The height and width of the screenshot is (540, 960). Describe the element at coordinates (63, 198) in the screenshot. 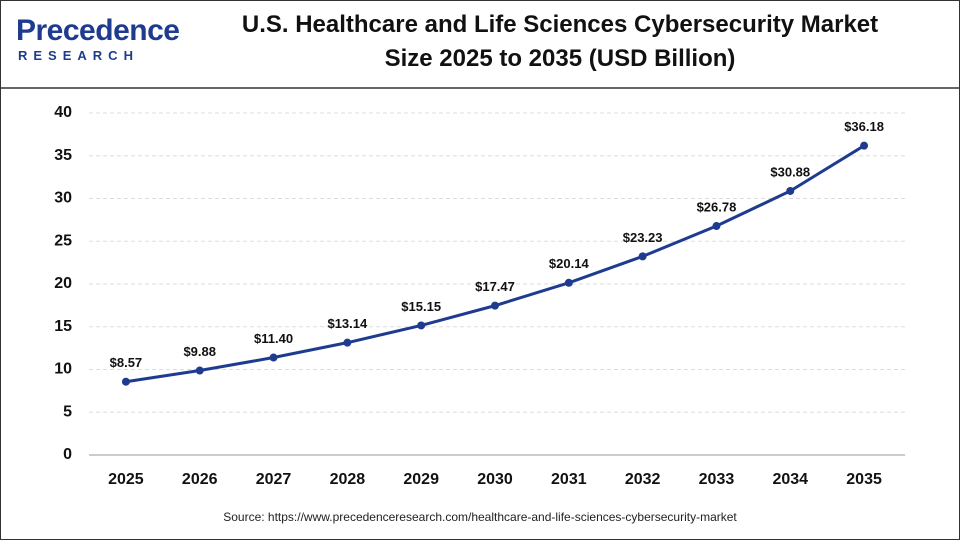

I see `y-tick-label: 30` at that location.